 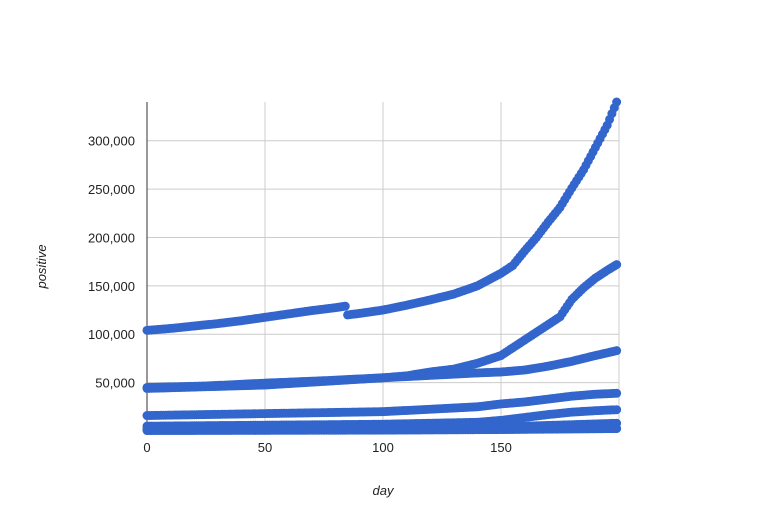 What do you see at coordinates (384, 490) in the screenshot?
I see `x-axis-title: day` at bounding box center [384, 490].